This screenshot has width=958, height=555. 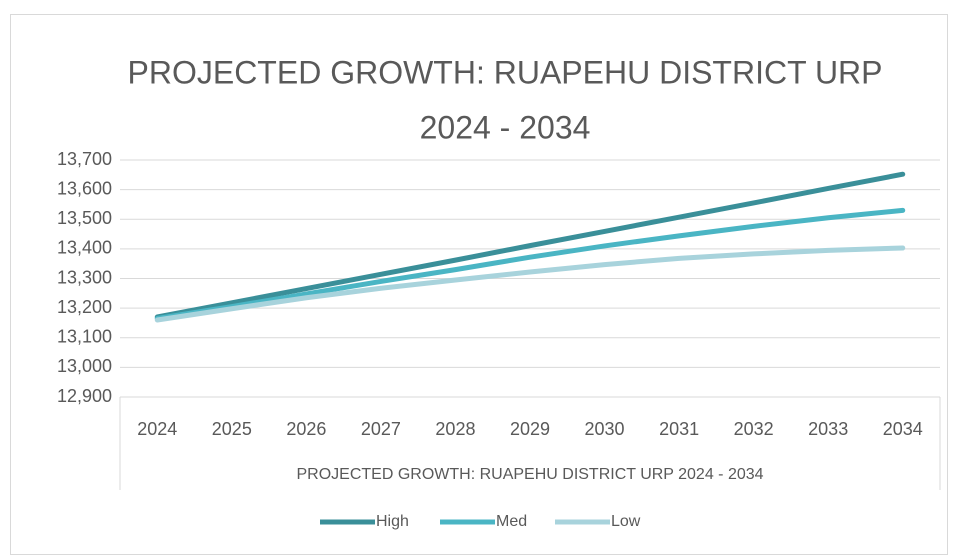 I want to click on y-tick-label: 13,400, so click(x=84, y=248).